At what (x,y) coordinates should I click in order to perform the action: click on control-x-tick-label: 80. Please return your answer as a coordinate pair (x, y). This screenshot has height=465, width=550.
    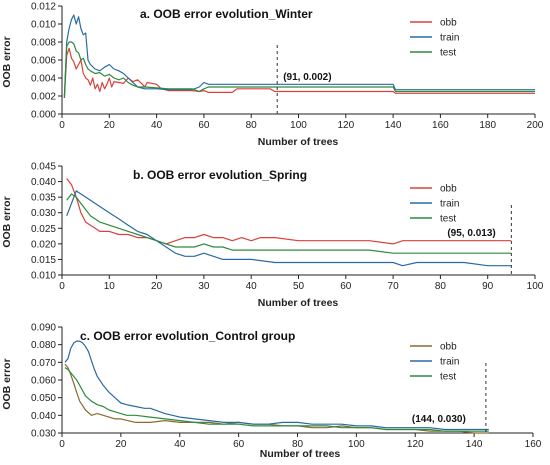
    Looking at the image, I should click on (298, 444).